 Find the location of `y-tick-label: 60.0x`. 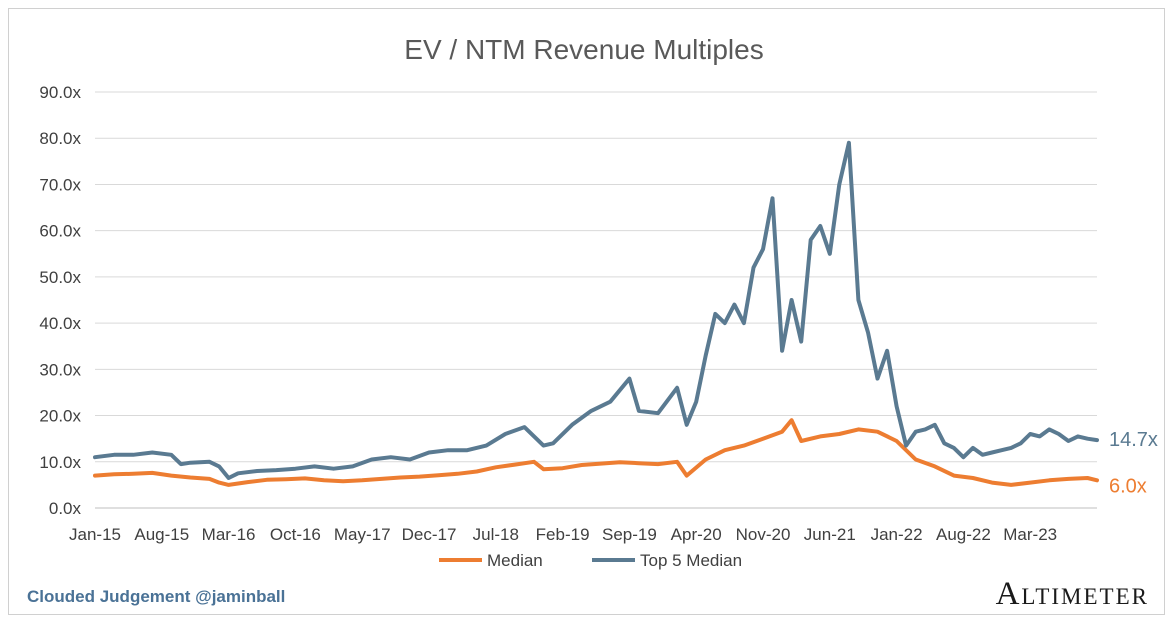

y-tick-label: 60.0x is located at coordinates (60, 231).